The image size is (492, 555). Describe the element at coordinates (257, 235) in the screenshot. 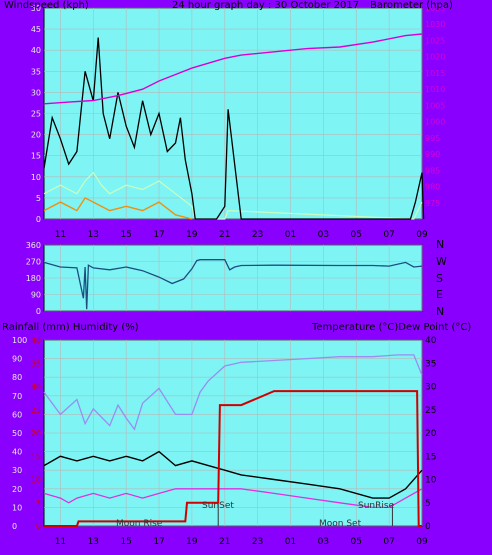

I see `wind-x-tick-label: 23` at that location.